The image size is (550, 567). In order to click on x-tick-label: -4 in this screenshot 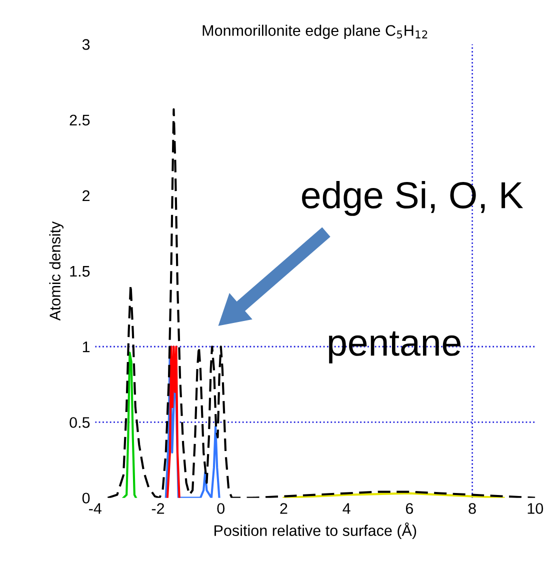, I will do `click(95, 508)`.